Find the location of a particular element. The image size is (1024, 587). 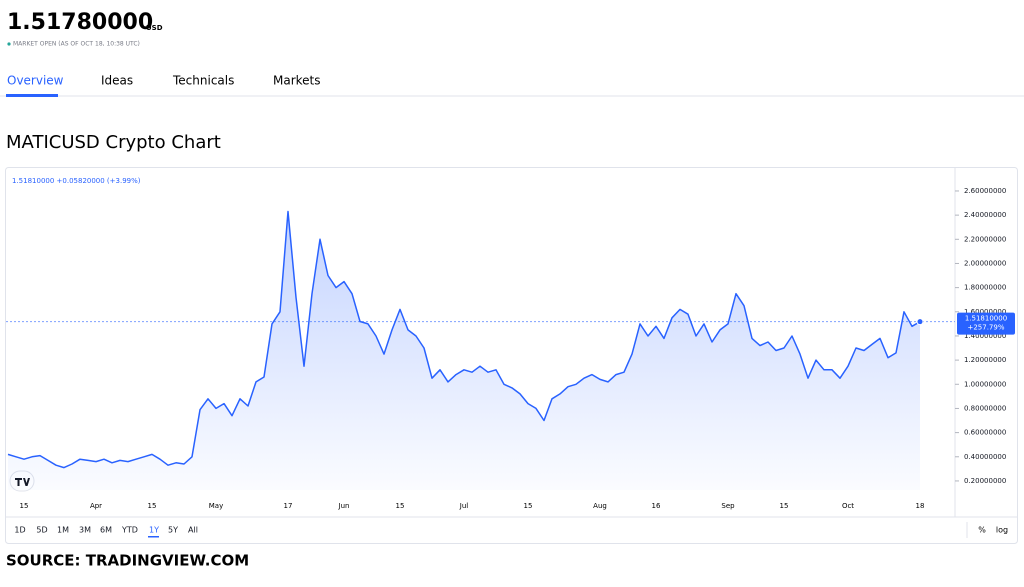

heading: MATICUSD Crypto Chart is located at coordinates (113, 142).